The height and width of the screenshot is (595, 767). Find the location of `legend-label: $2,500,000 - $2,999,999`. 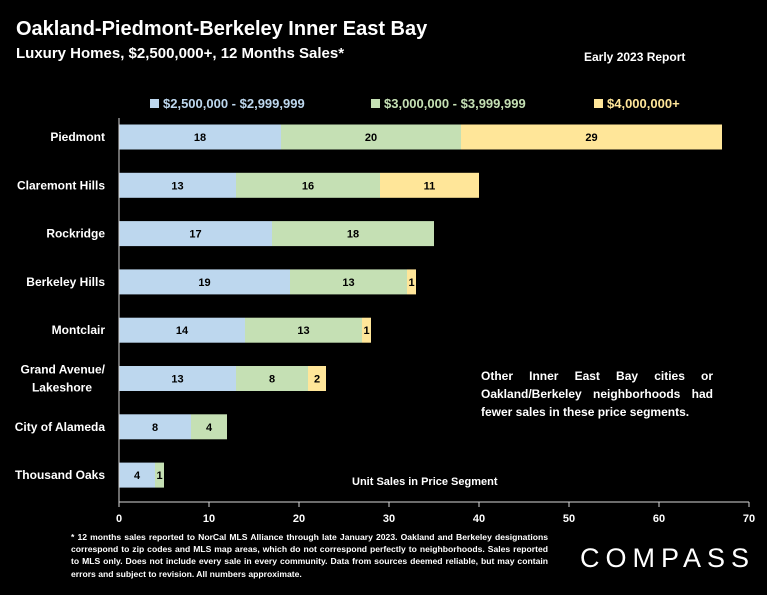

legend-label: $2,500,000 - $2,999,999 is located at coordinates (234, 103).